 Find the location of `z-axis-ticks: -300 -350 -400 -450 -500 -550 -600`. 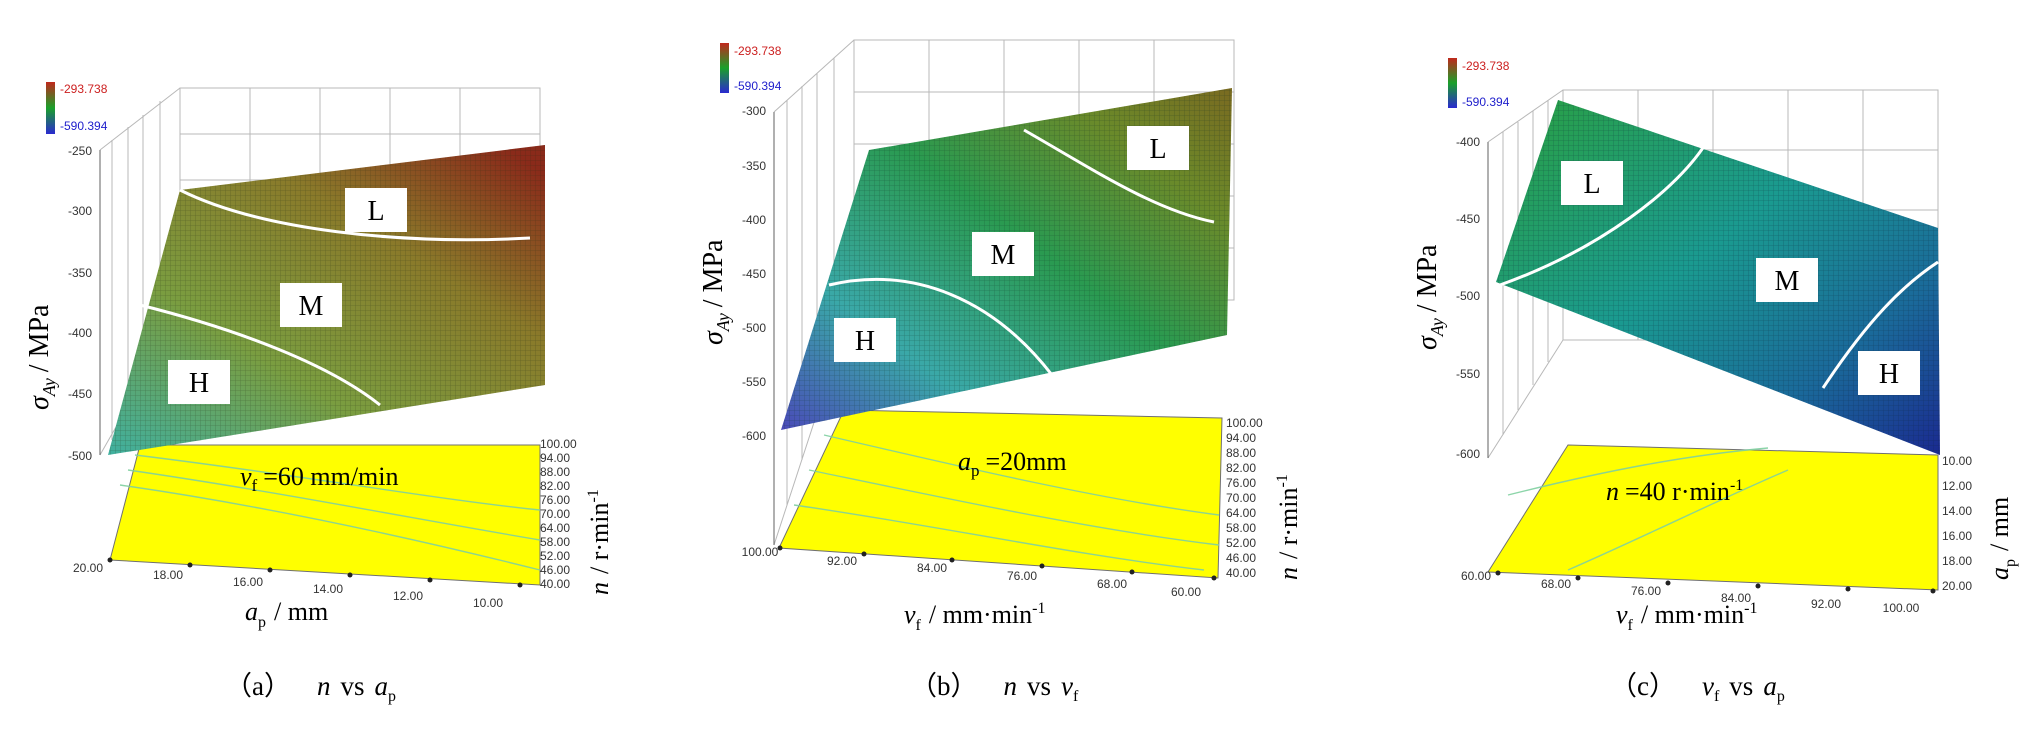

z-axis-ticks: -300 -350 -400 -450 -500 -550 -600 is located at coordinates (754, 273).